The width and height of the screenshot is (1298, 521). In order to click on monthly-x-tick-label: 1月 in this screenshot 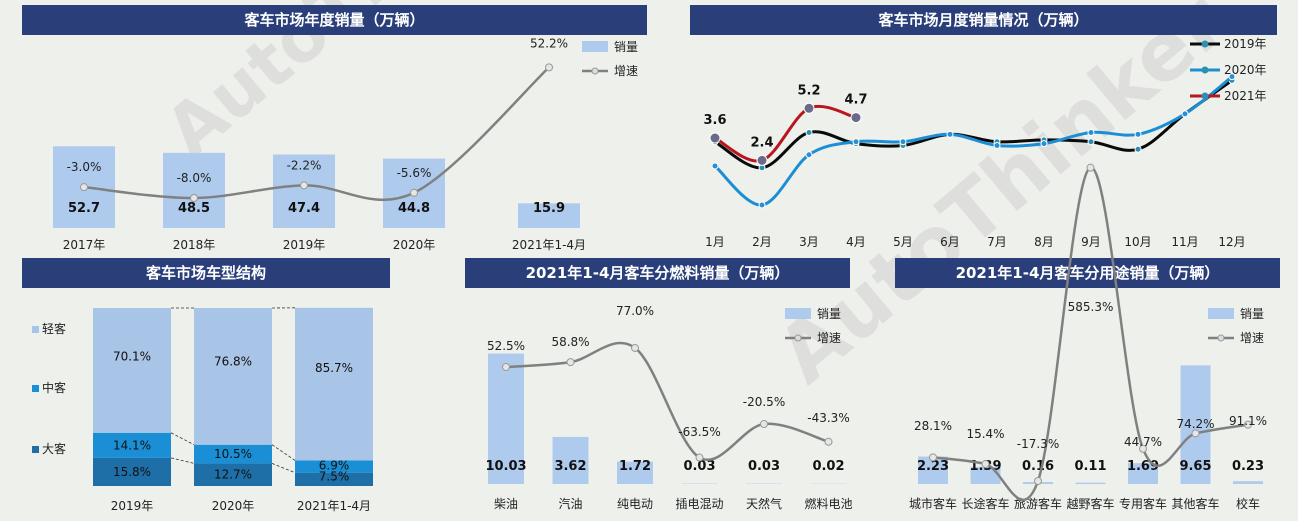, I will do `click(715, 242)`.